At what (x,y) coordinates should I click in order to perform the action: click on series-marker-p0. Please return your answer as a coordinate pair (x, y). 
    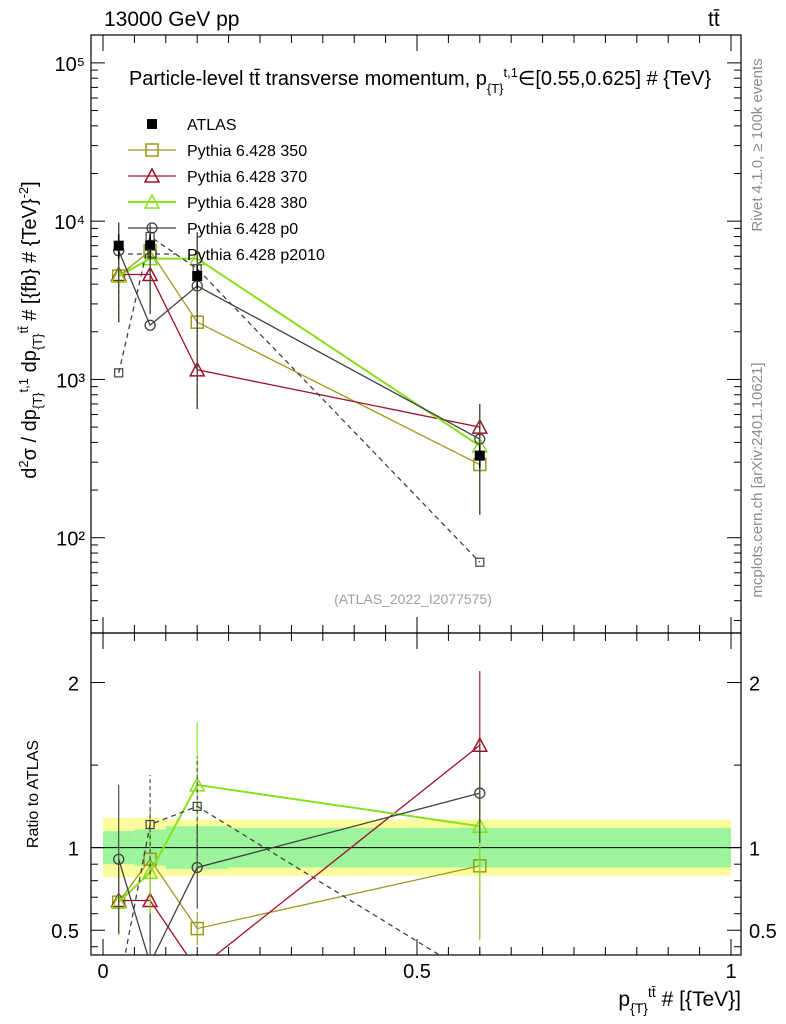
    Looking at the image, I should click on (150, 325).